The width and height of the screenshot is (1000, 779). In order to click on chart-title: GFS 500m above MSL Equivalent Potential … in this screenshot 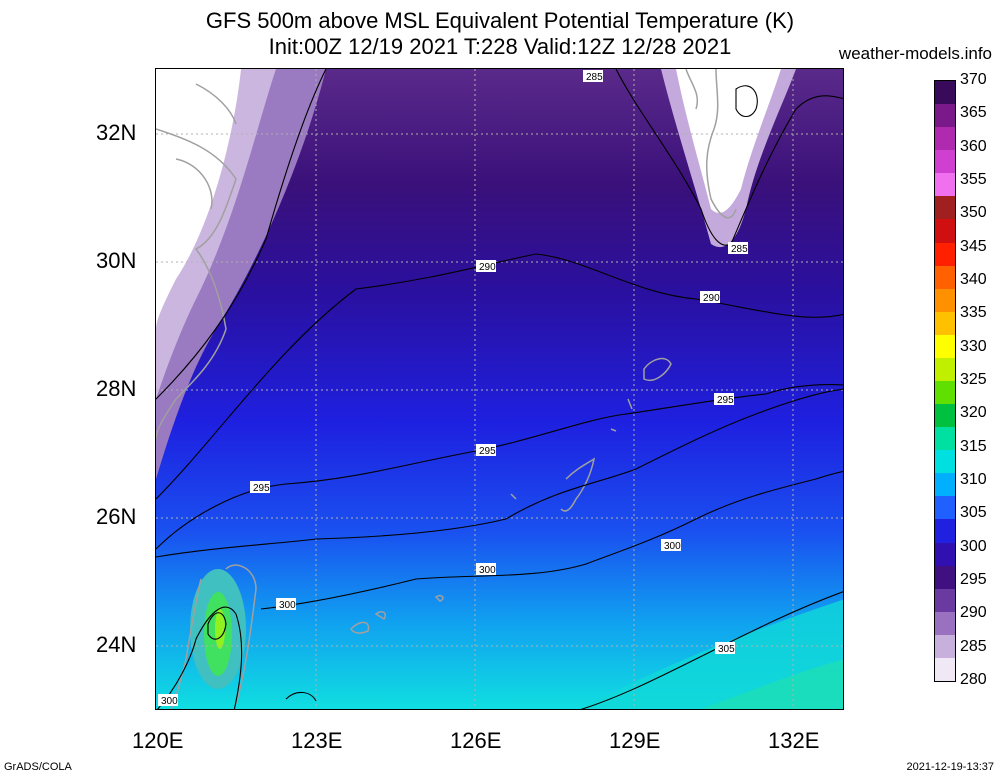, I will do `click(500, 34)`.